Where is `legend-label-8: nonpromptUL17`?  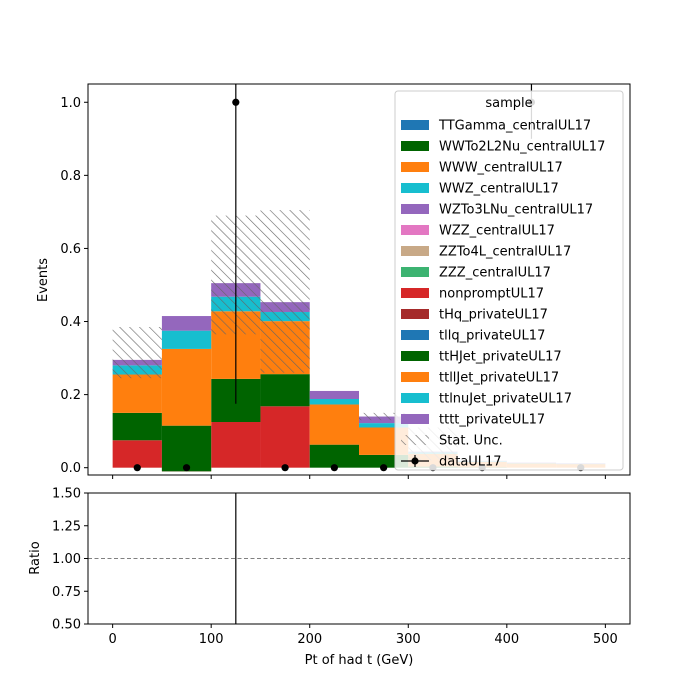
legend-label-8: nonpromptUL17 is located at coordinates (491, 294).